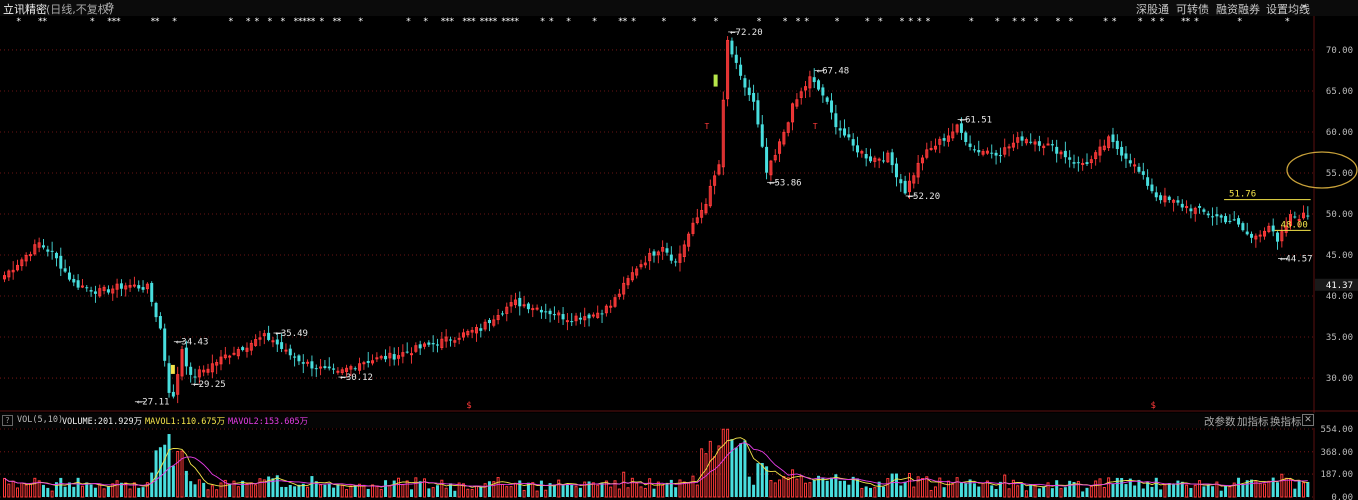  What do you see at coordinates (1220, 422) in the screenshot?
I see `edit-params-button: 改参数` at bounding box center [1220, 422].